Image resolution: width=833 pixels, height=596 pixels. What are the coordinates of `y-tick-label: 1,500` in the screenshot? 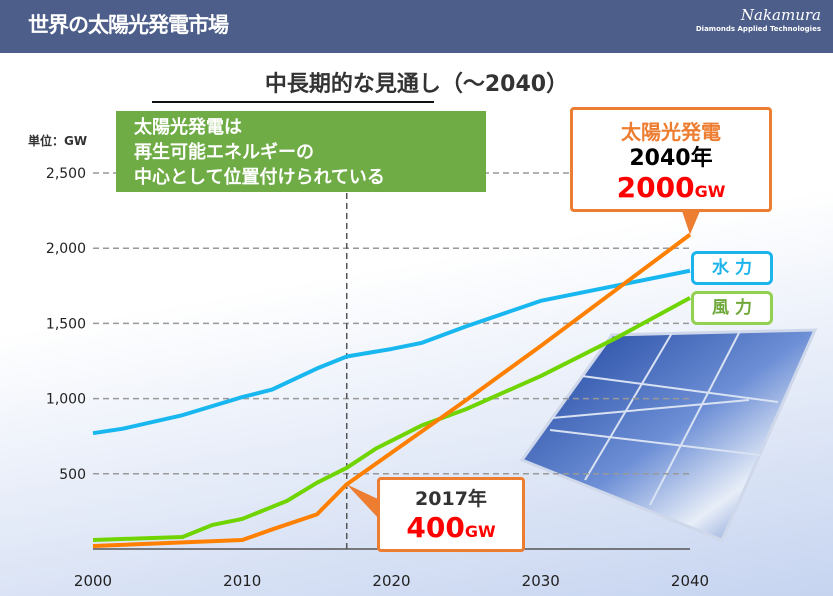 It's located at (66, 324).